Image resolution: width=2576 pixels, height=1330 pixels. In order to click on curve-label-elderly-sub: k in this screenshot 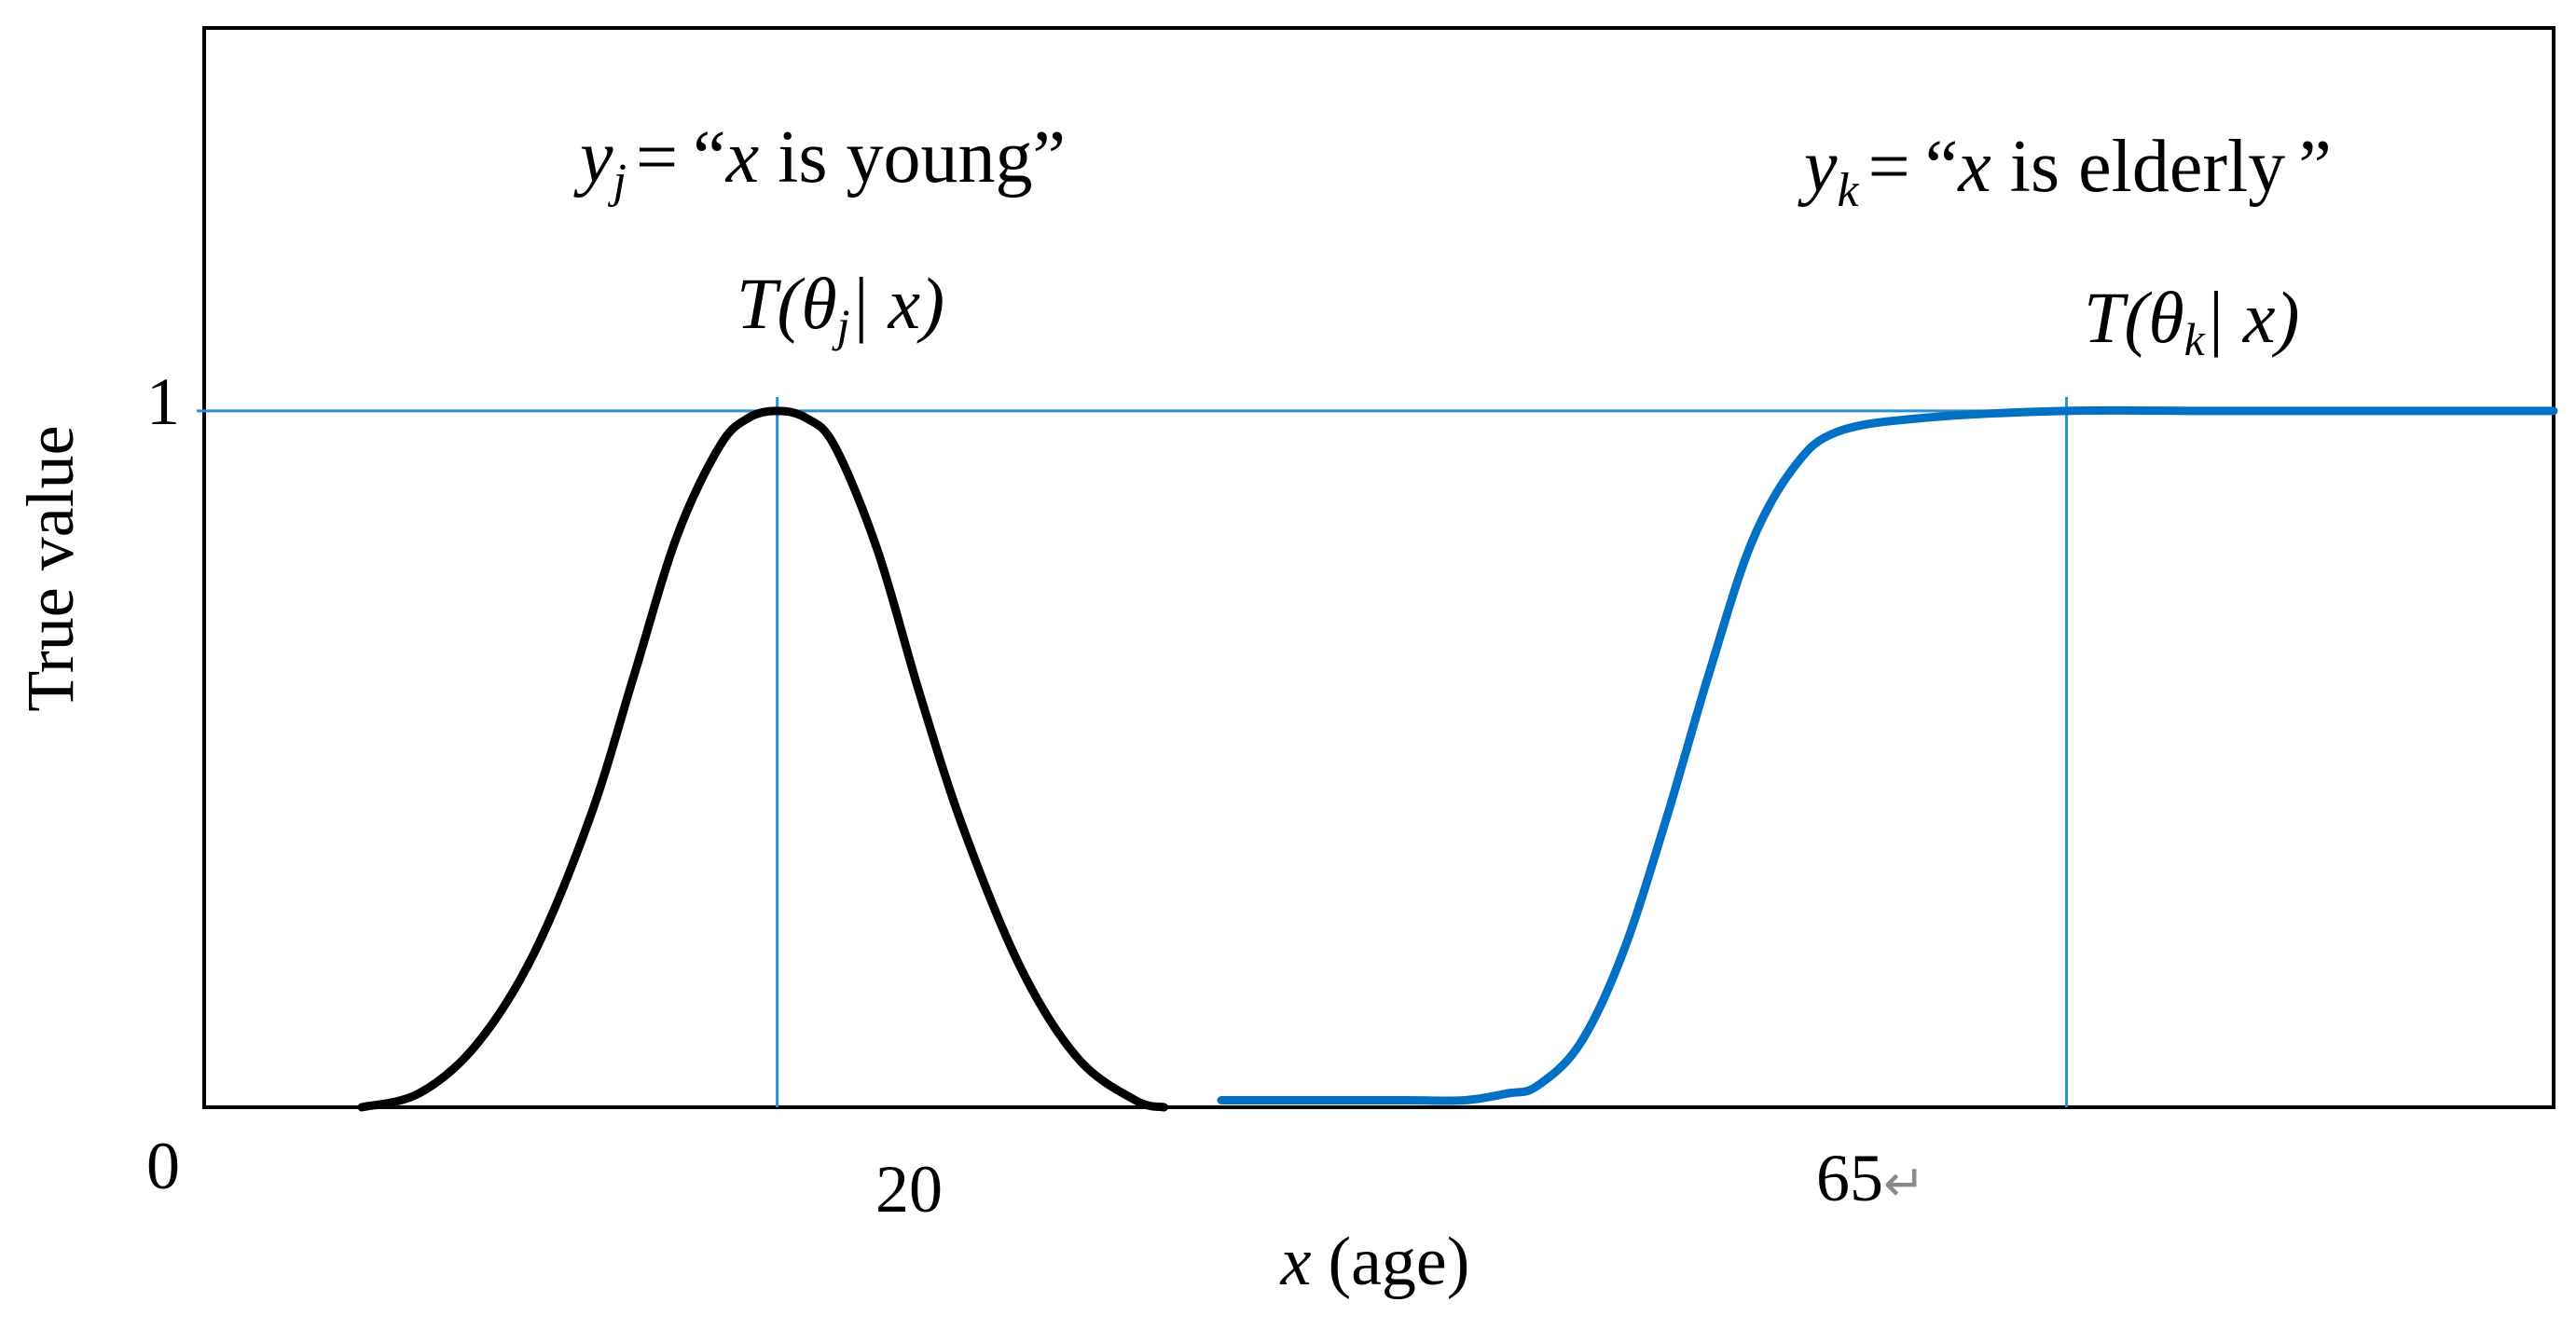, I will do `click(2195, 339)`.